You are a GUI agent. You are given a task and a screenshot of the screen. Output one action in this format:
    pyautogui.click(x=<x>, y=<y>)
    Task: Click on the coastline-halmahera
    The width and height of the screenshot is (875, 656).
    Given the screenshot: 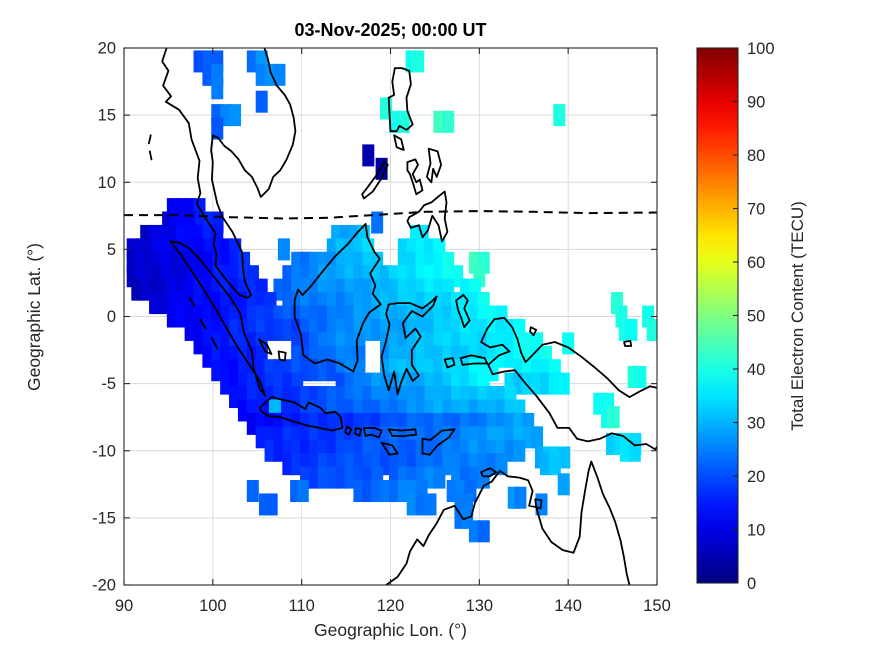 What is the action you would take?
    pyautogui.click(x=463, y=311)
    